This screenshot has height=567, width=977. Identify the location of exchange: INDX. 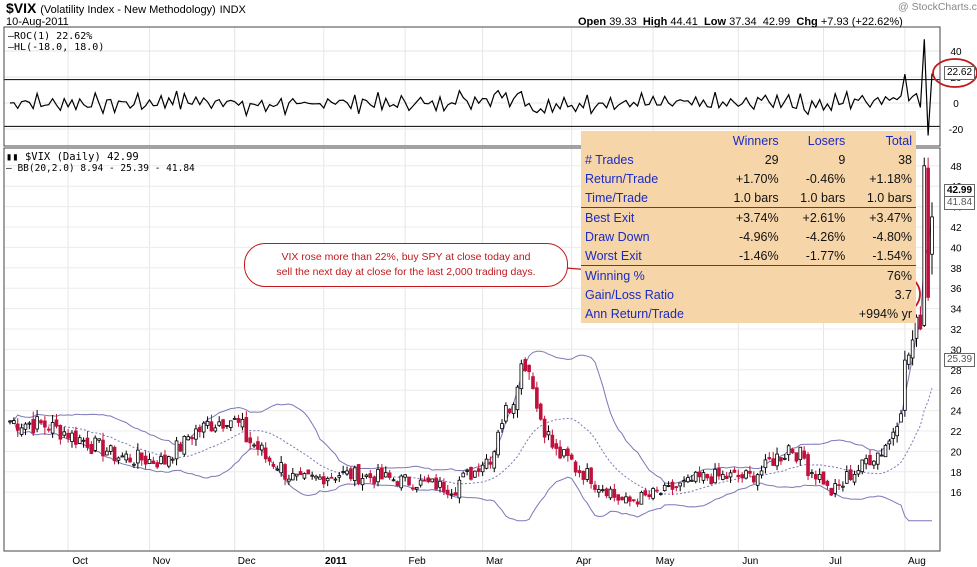
(232, 10).